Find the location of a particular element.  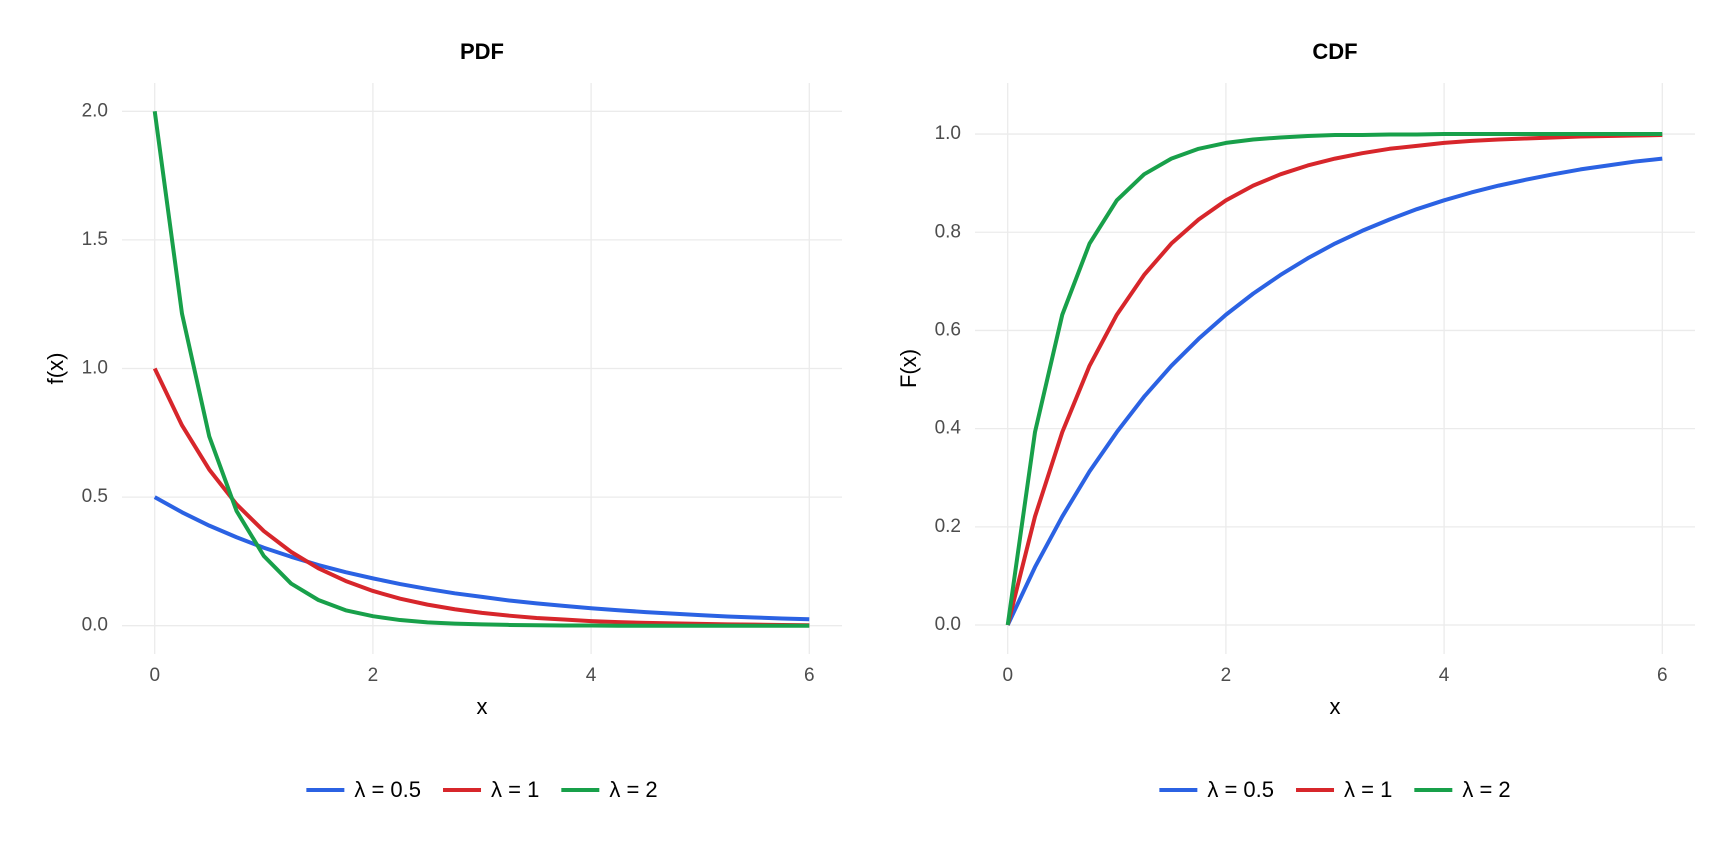

y-tick-label: 0.2 is located at coordinates (948, 526).